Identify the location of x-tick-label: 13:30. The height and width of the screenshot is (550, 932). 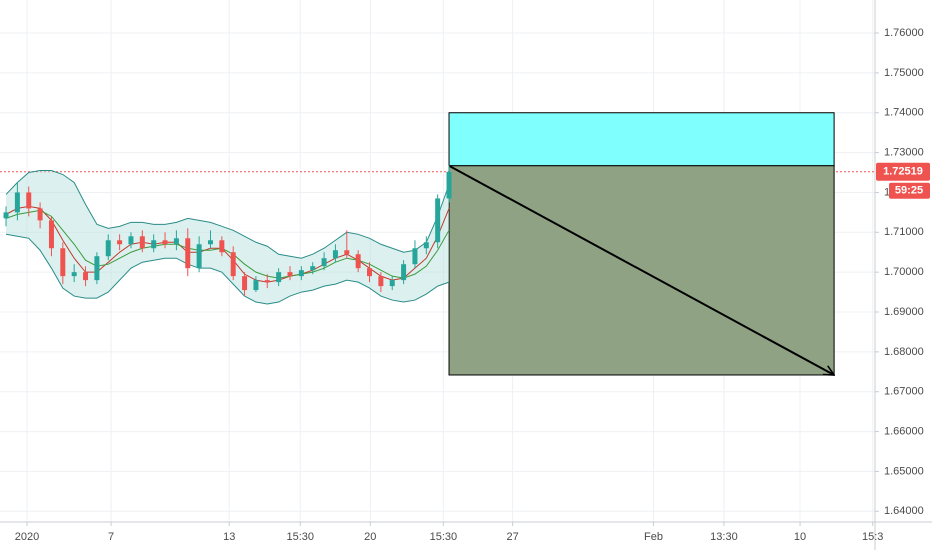
(724, 537).